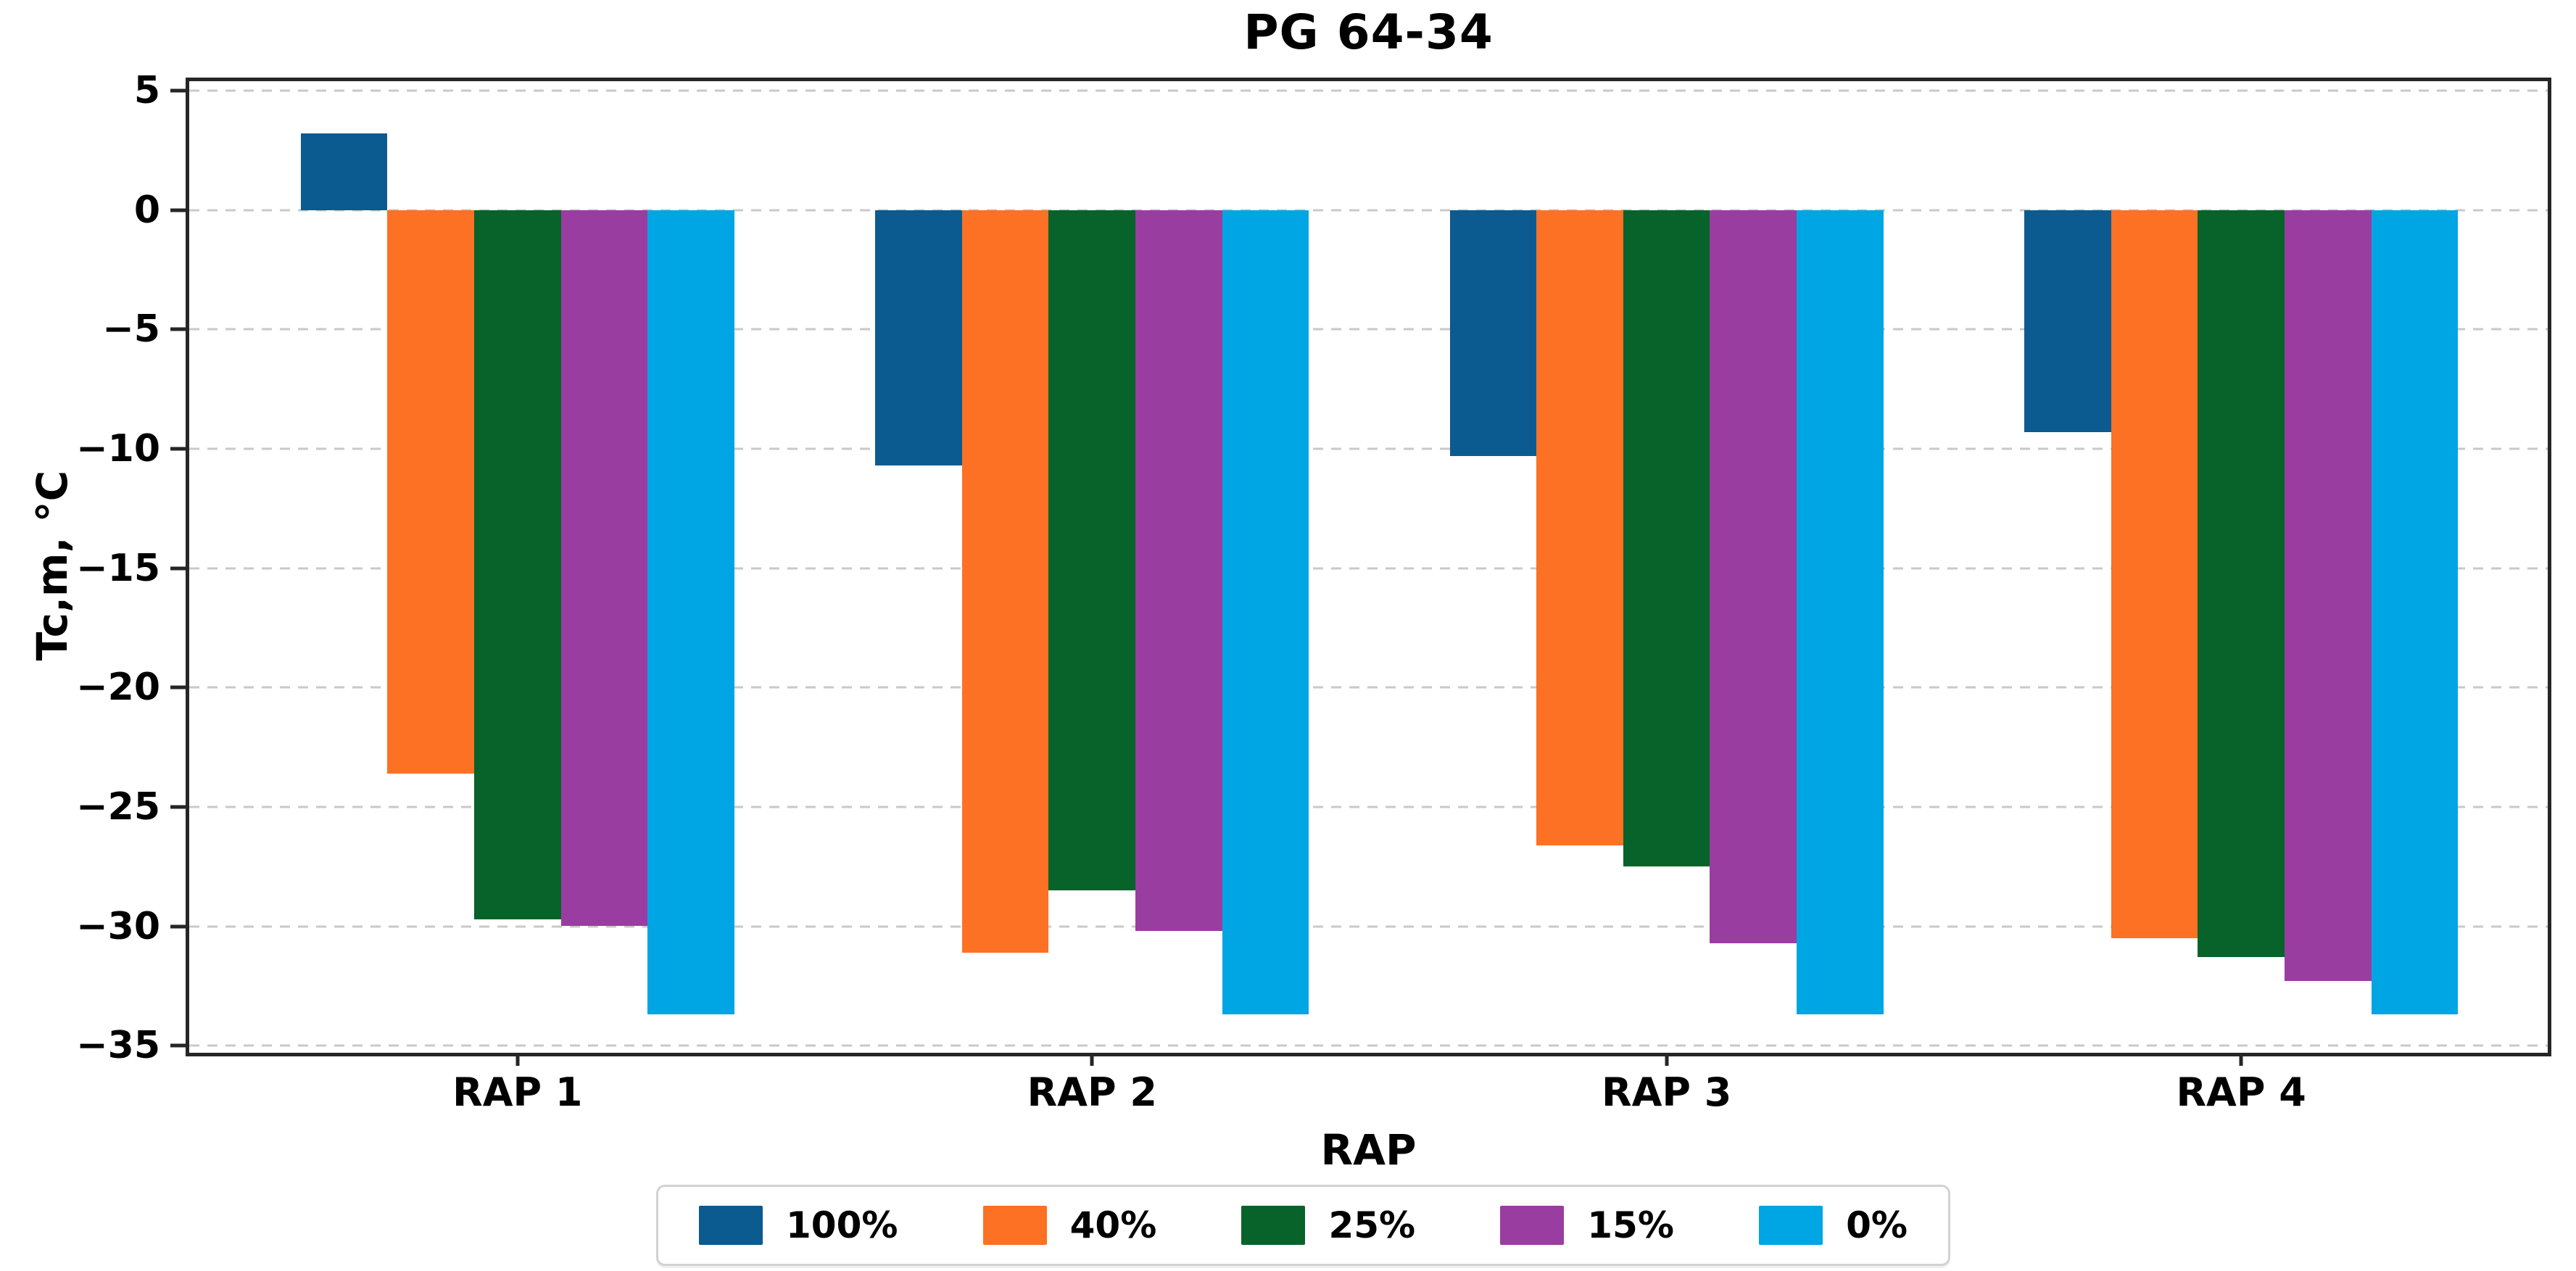 Image resolution: width=2576 pixels, height=1271 pixels. I want to click on bar-rap4-0pct, so click(2415, 612).